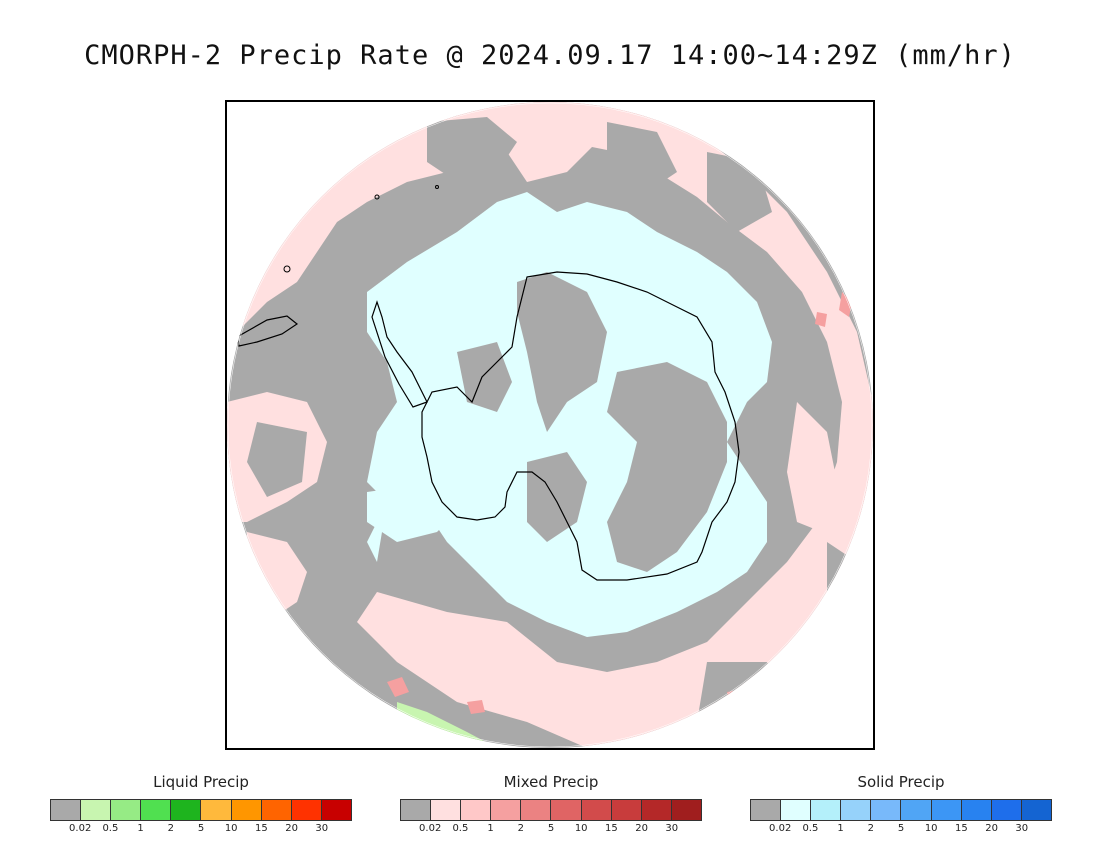  What do you see at coordinates (551, 782) in the screenshot?
I see `legend-title: Mixed Precip` at bounding box center [551, 782].